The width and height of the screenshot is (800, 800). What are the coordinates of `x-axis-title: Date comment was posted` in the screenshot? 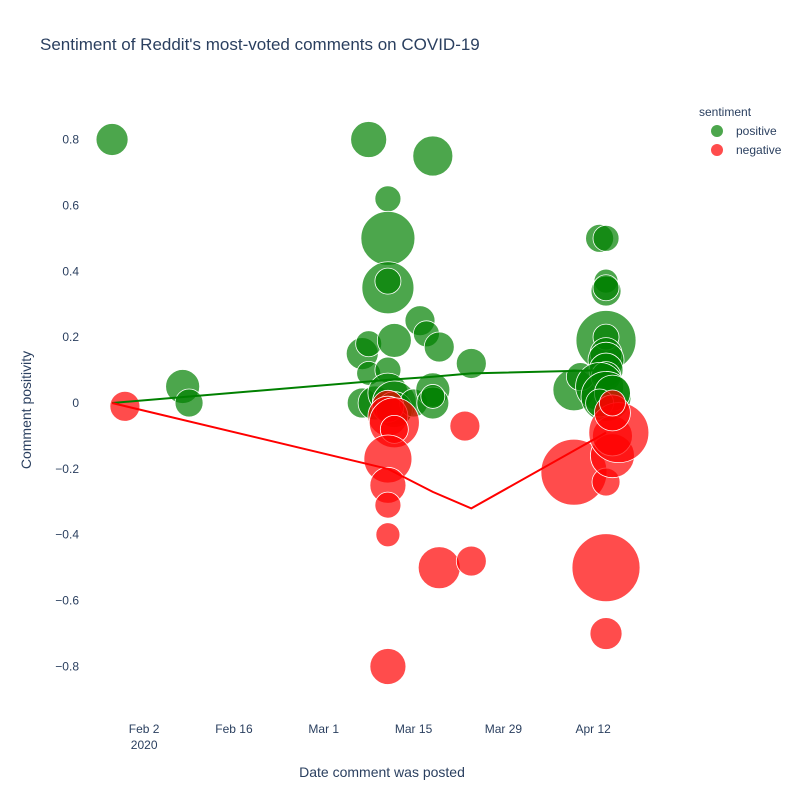 It's located at (382, 772).